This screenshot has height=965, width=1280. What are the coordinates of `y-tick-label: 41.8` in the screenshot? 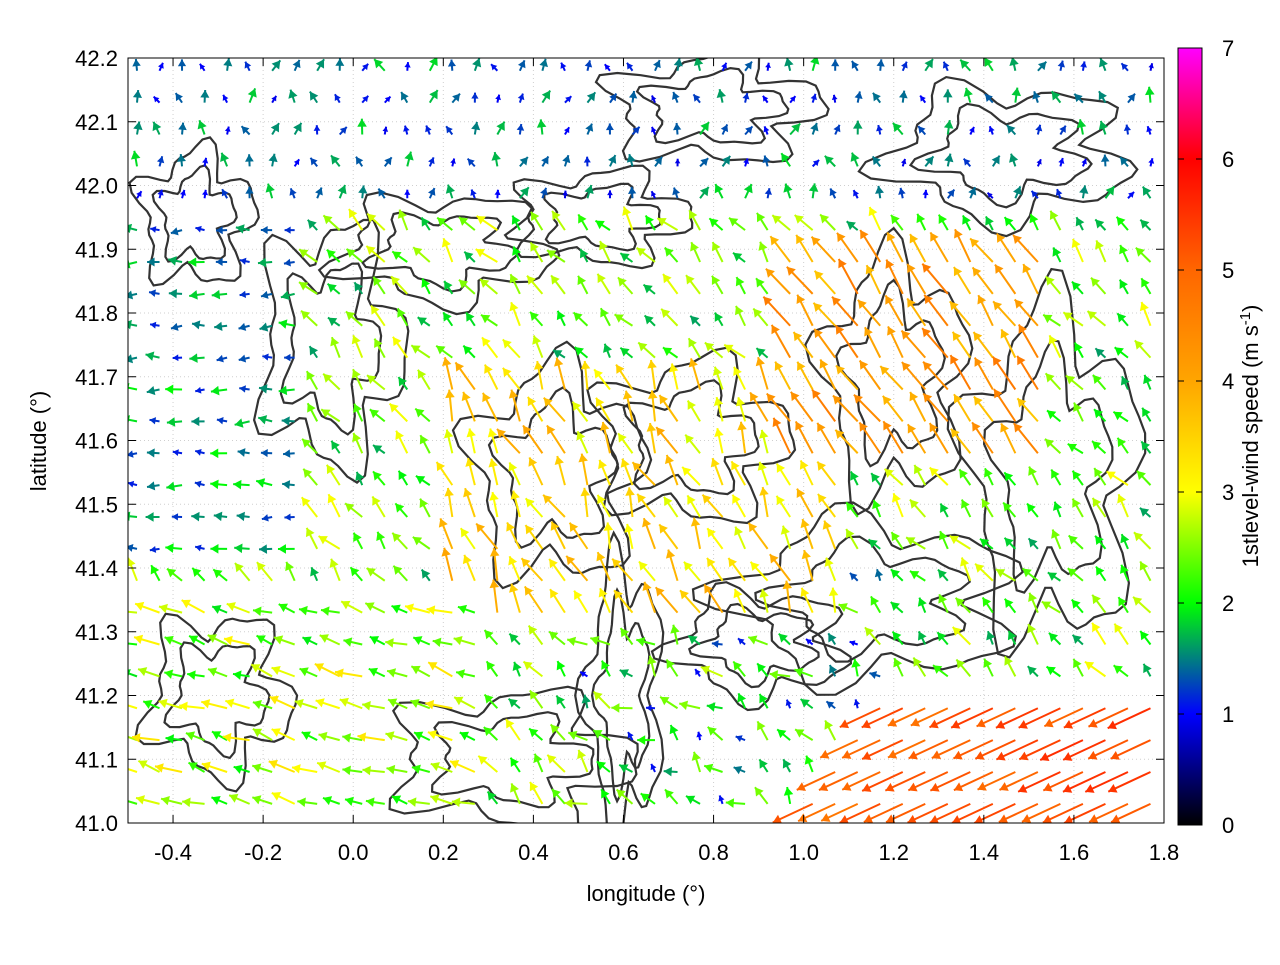 It's located at (96, 313).